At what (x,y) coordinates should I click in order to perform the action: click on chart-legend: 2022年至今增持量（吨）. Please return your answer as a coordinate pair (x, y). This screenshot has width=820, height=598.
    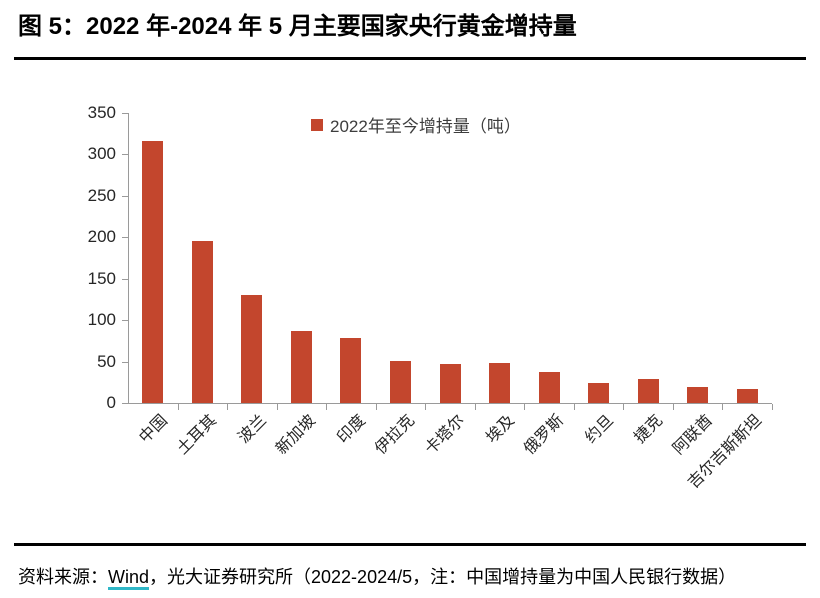
    Looking at the image, I should click on (416, 124).